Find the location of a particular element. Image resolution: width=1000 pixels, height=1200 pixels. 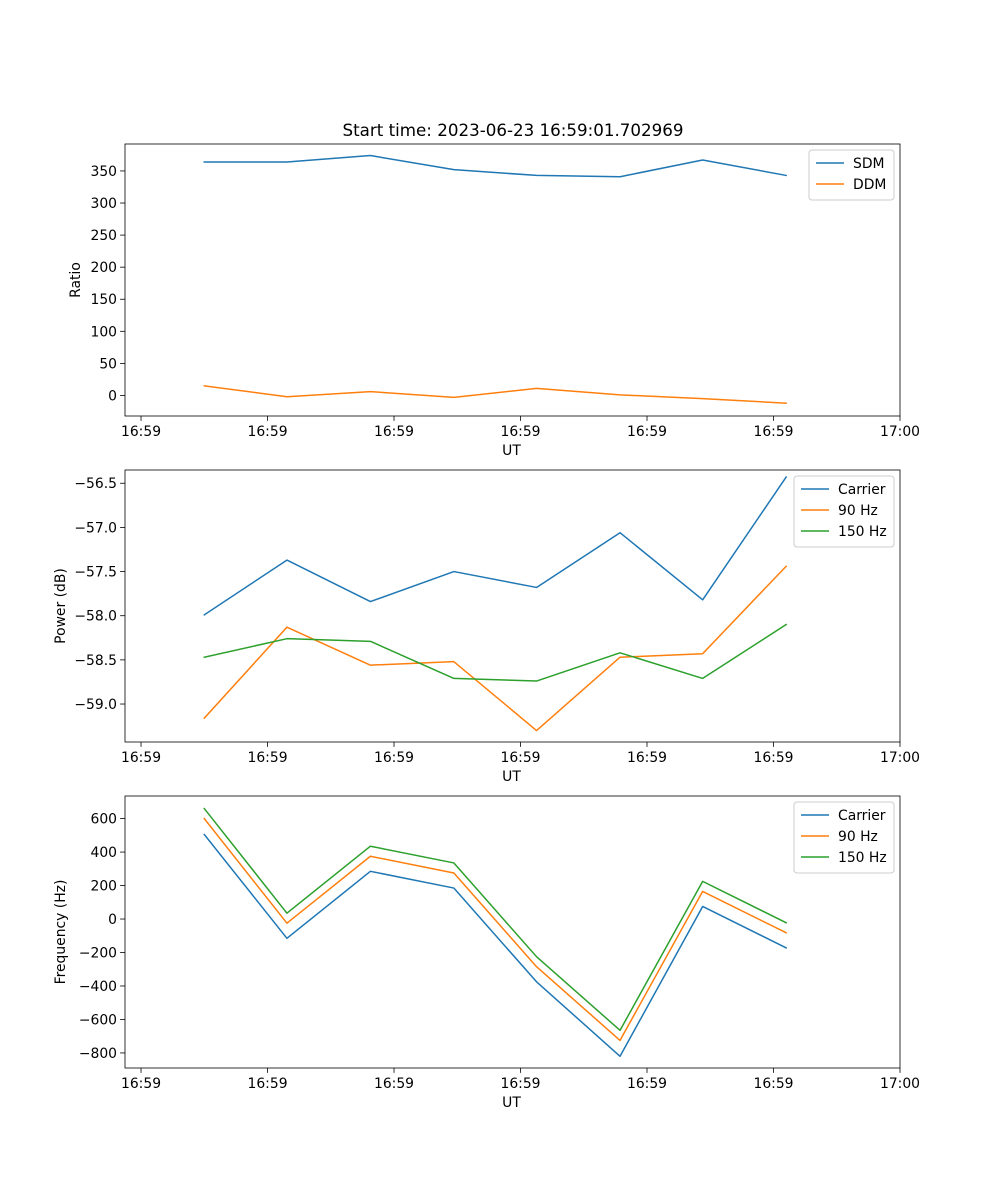

y-tick-label: 100 is located at coordinates (103, 332).